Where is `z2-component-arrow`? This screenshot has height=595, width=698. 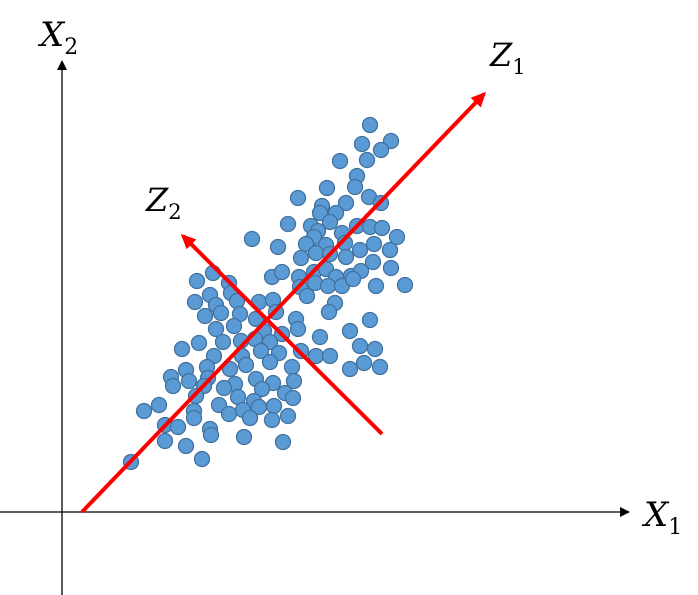 z2-component-arrow is located at coordinates (282, 334).